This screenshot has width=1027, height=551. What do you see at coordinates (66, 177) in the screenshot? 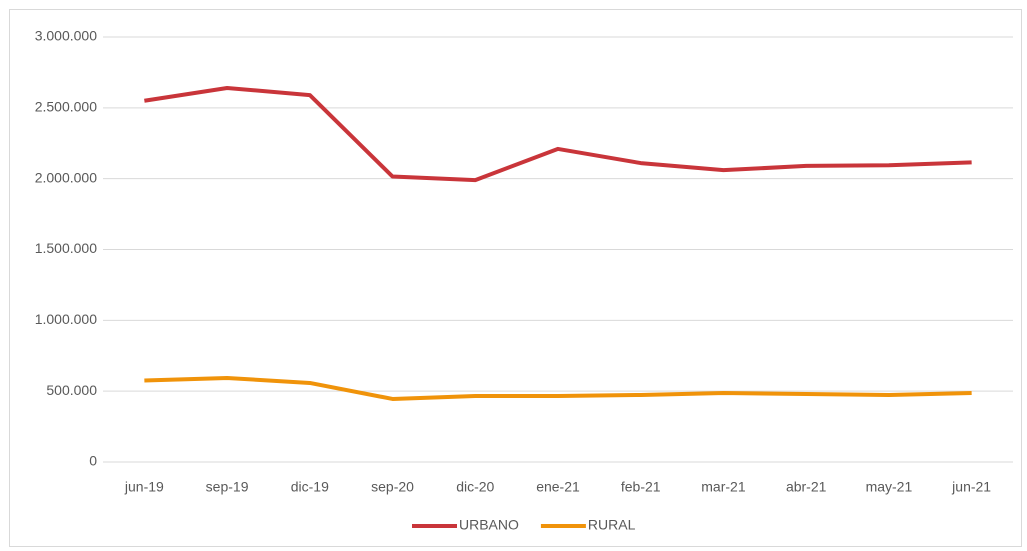
I see `y-tick-label: 2.000.000` at bounding box center [66, 177].